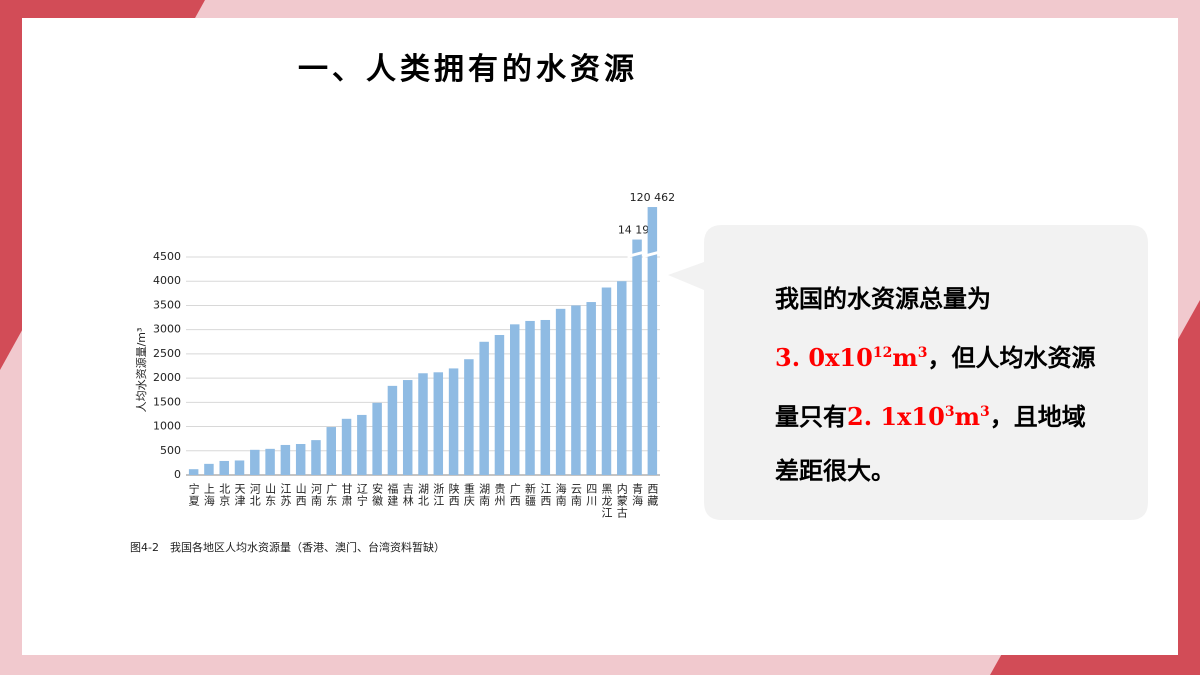 This screenshot has width=1200, height=675. Describe the element at coordinates (811, 416) in the screenshot. I see `text-run: 量只有` at that location.